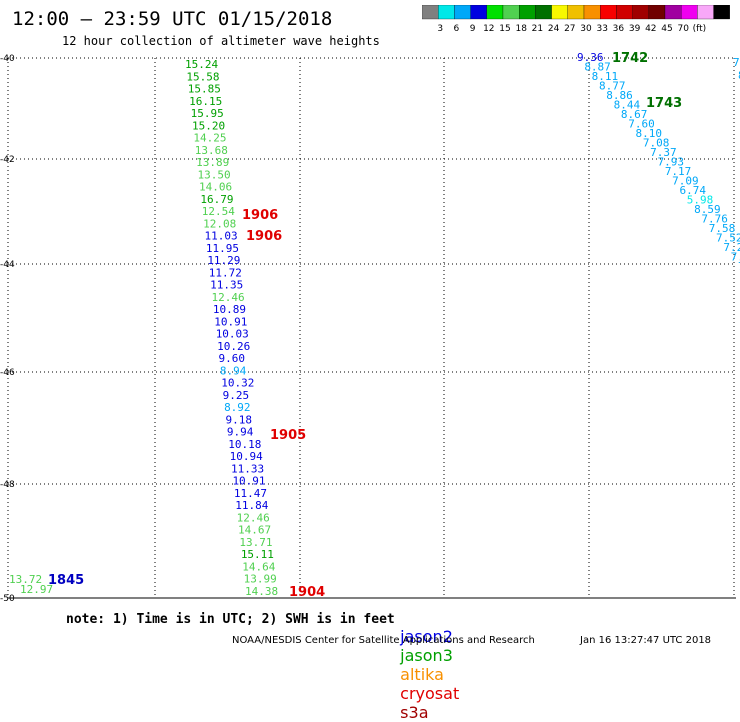 This screenshot has width=740, height=722. Describe the element at coordinates (601, 29) in the screenshot. I see `legend-label: 33` at that location.